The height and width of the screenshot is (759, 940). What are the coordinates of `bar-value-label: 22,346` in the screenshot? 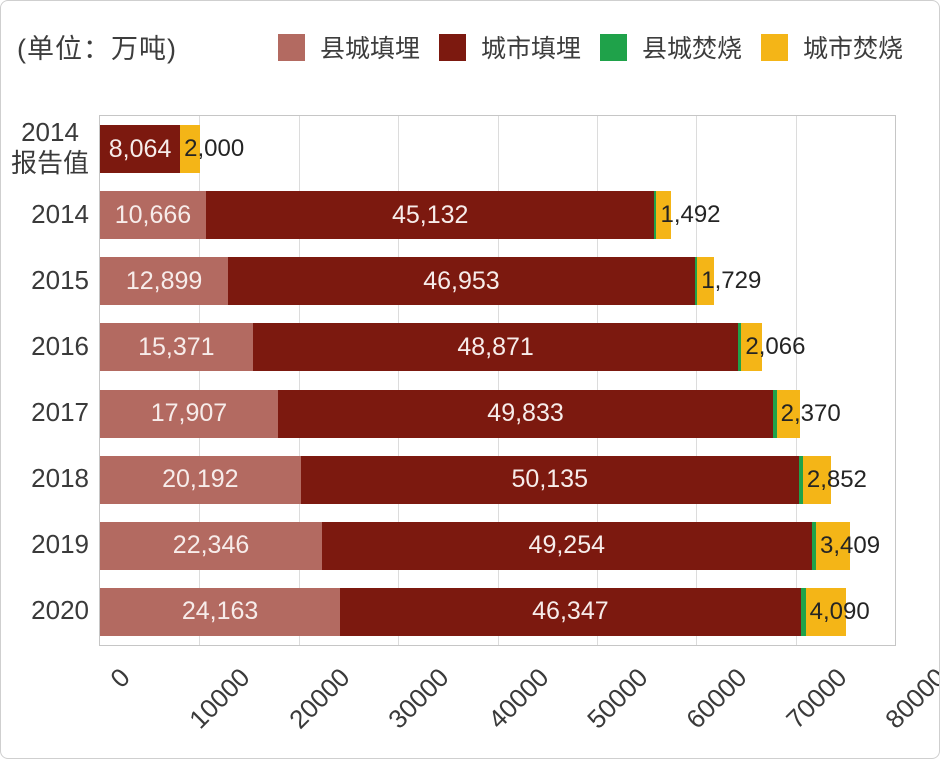 It's located at (211, 545).